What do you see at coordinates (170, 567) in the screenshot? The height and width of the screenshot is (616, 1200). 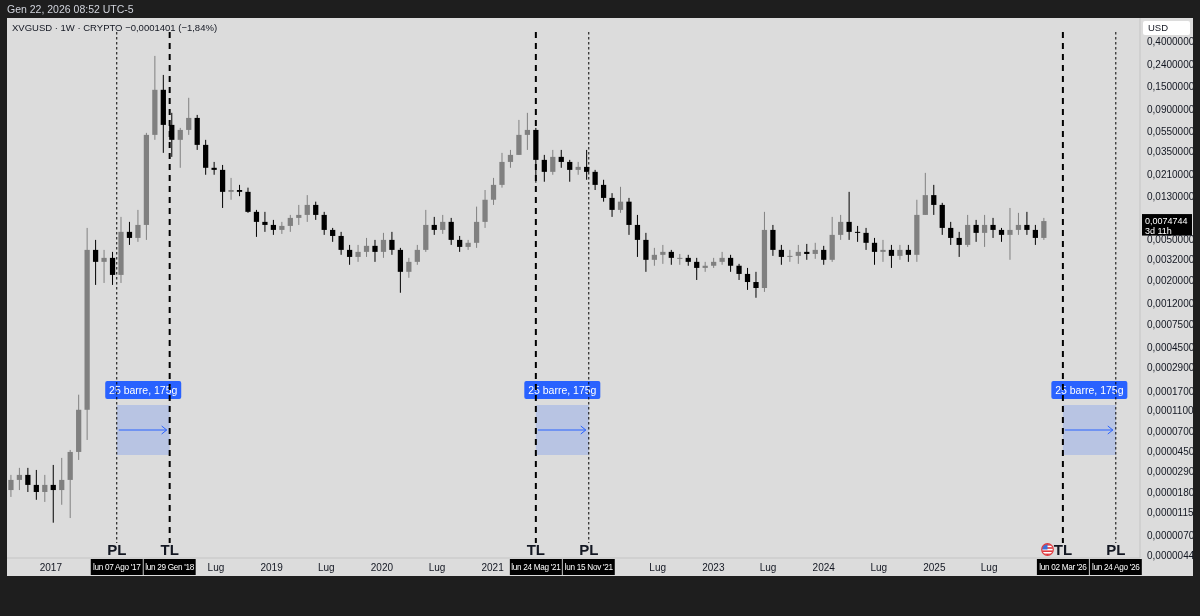 I see `x-tick-label: lun 29 Gen '18` at bounding box center [170, 567].